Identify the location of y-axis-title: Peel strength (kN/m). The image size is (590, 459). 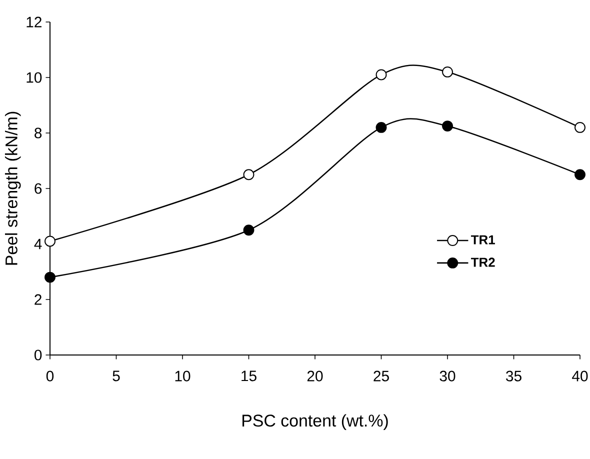
(12, 188).